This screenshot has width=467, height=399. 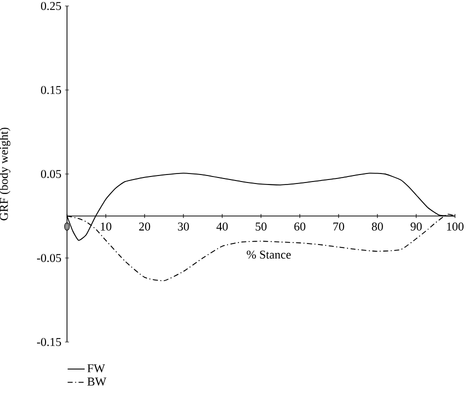 I want to click on y-tick-label: 0.05, so click(x=51, y=174).